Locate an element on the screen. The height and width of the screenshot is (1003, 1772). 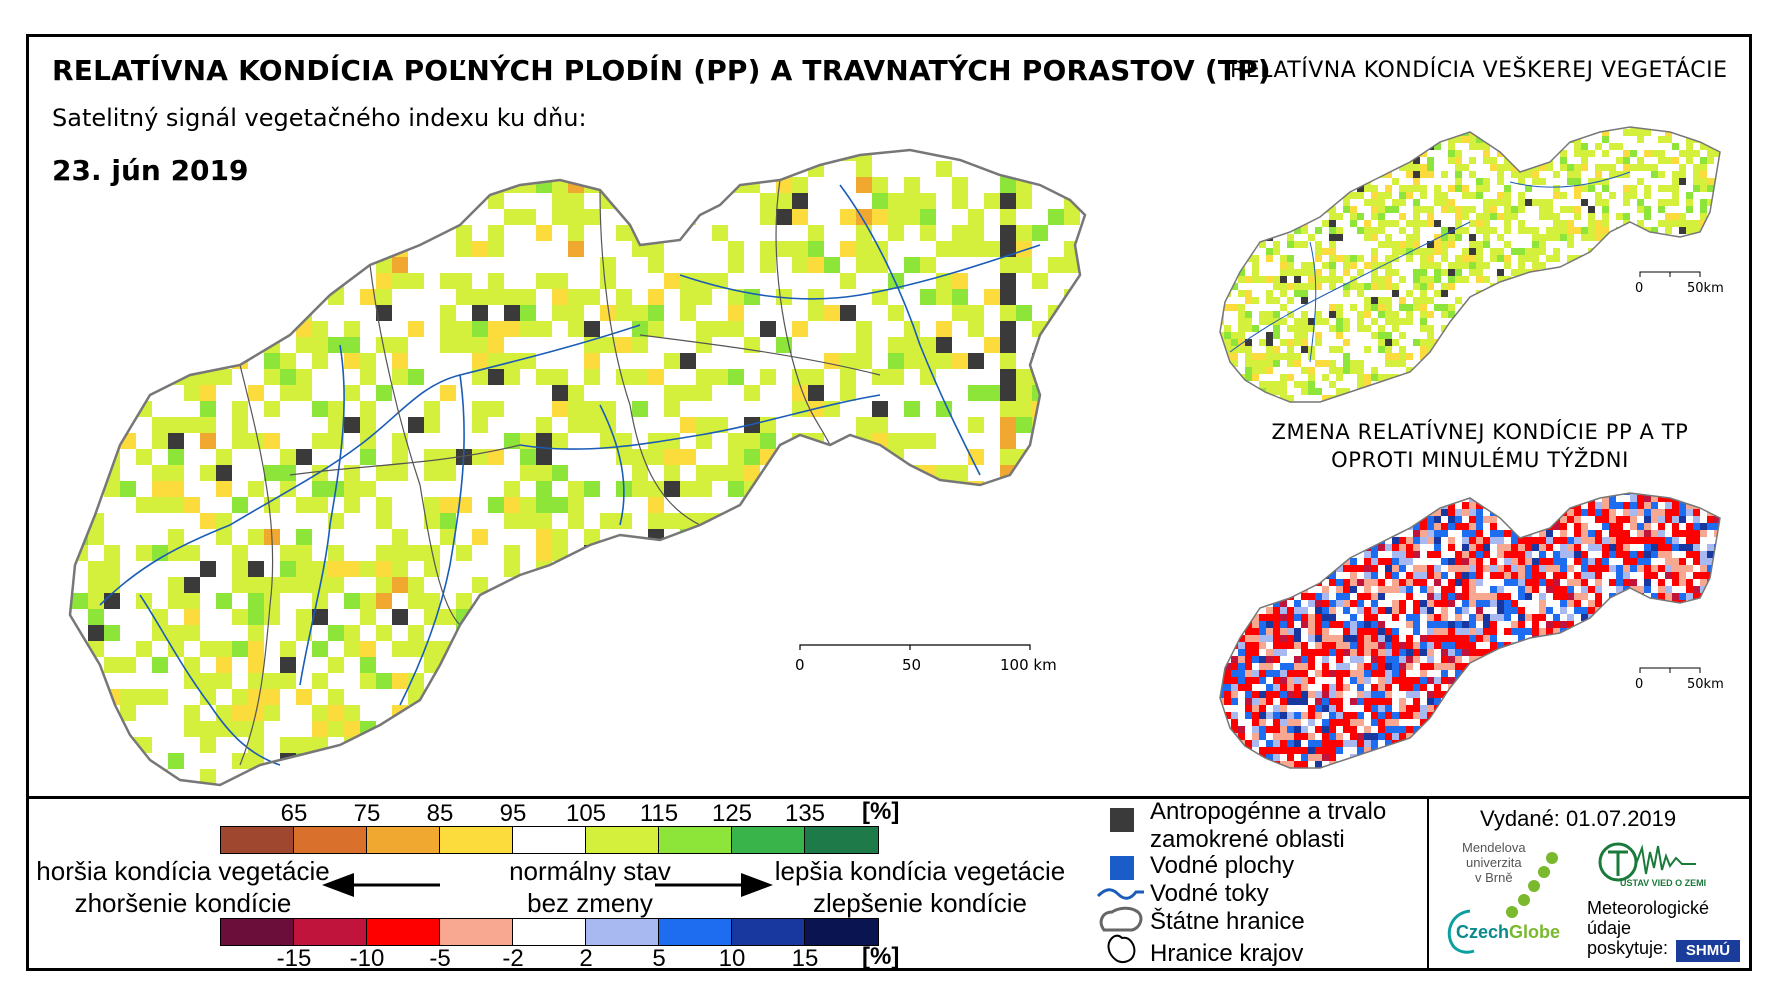
shmu-logo: SHMÚ is located at coordinates (1708, 951).